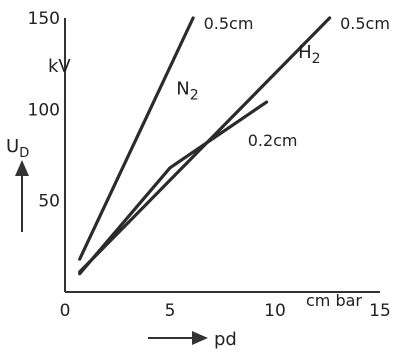 The height and width of the screenshot is (353, 398). I want to click on svg-text: UD, so click(17, 148).